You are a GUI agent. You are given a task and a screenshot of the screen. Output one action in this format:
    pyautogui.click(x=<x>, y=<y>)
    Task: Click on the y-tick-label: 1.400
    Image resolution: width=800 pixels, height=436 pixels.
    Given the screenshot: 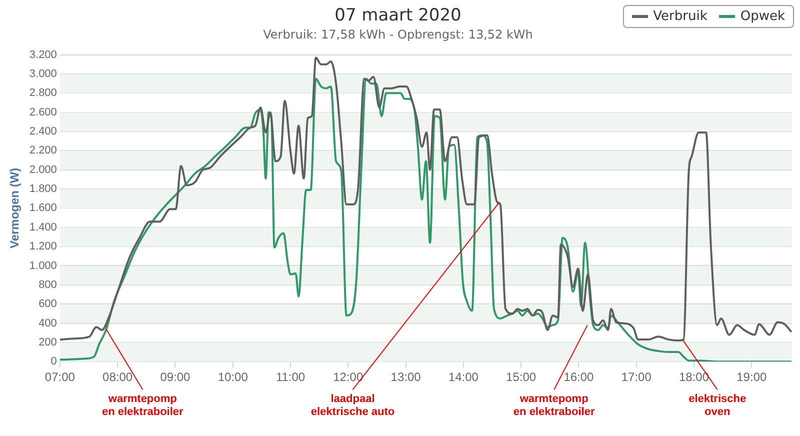 What is the action you would take?
    pyautogui.click(x=43, y=227)
    